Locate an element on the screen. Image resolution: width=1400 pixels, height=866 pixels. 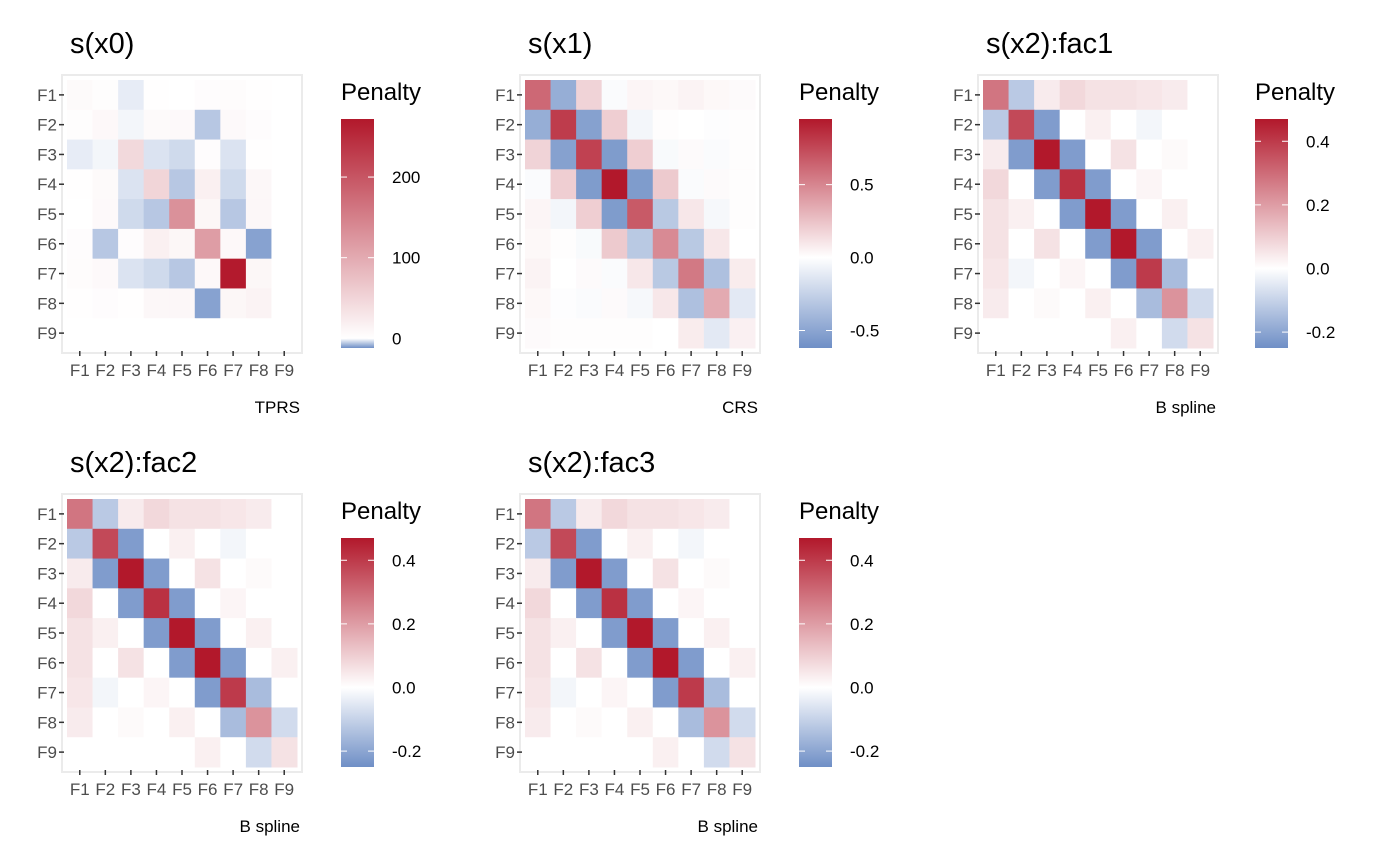
x-tick-label: F8 is located at coordinates (259, 370).